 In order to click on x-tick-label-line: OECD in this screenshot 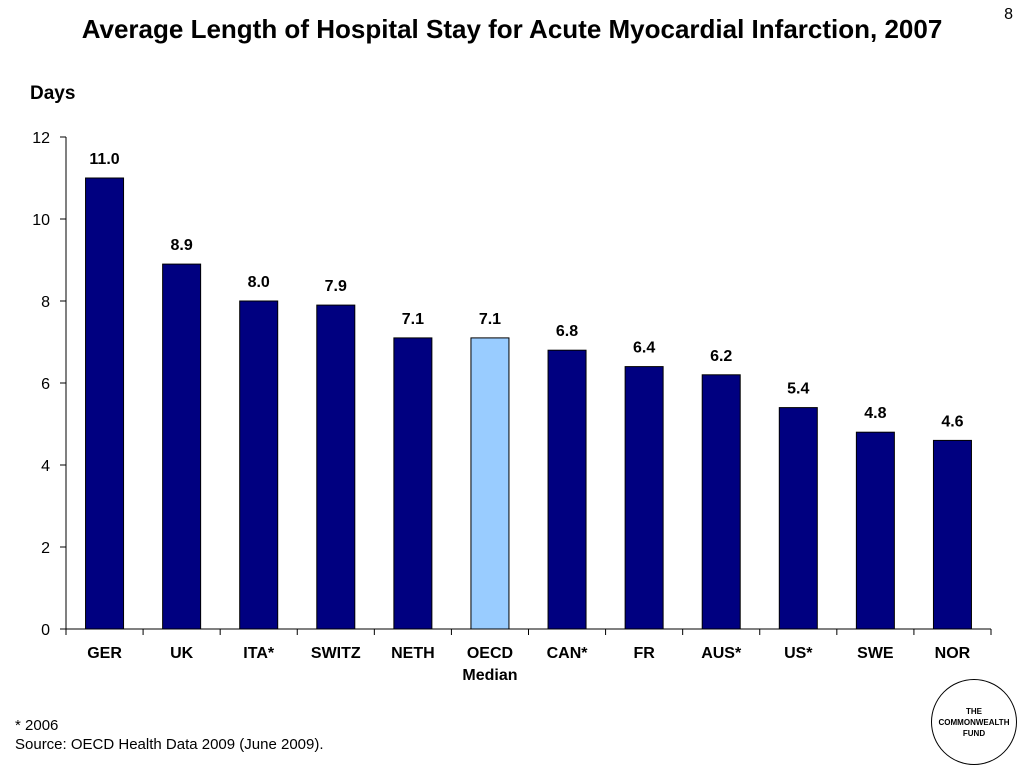, I will do `click(490, 653)`.